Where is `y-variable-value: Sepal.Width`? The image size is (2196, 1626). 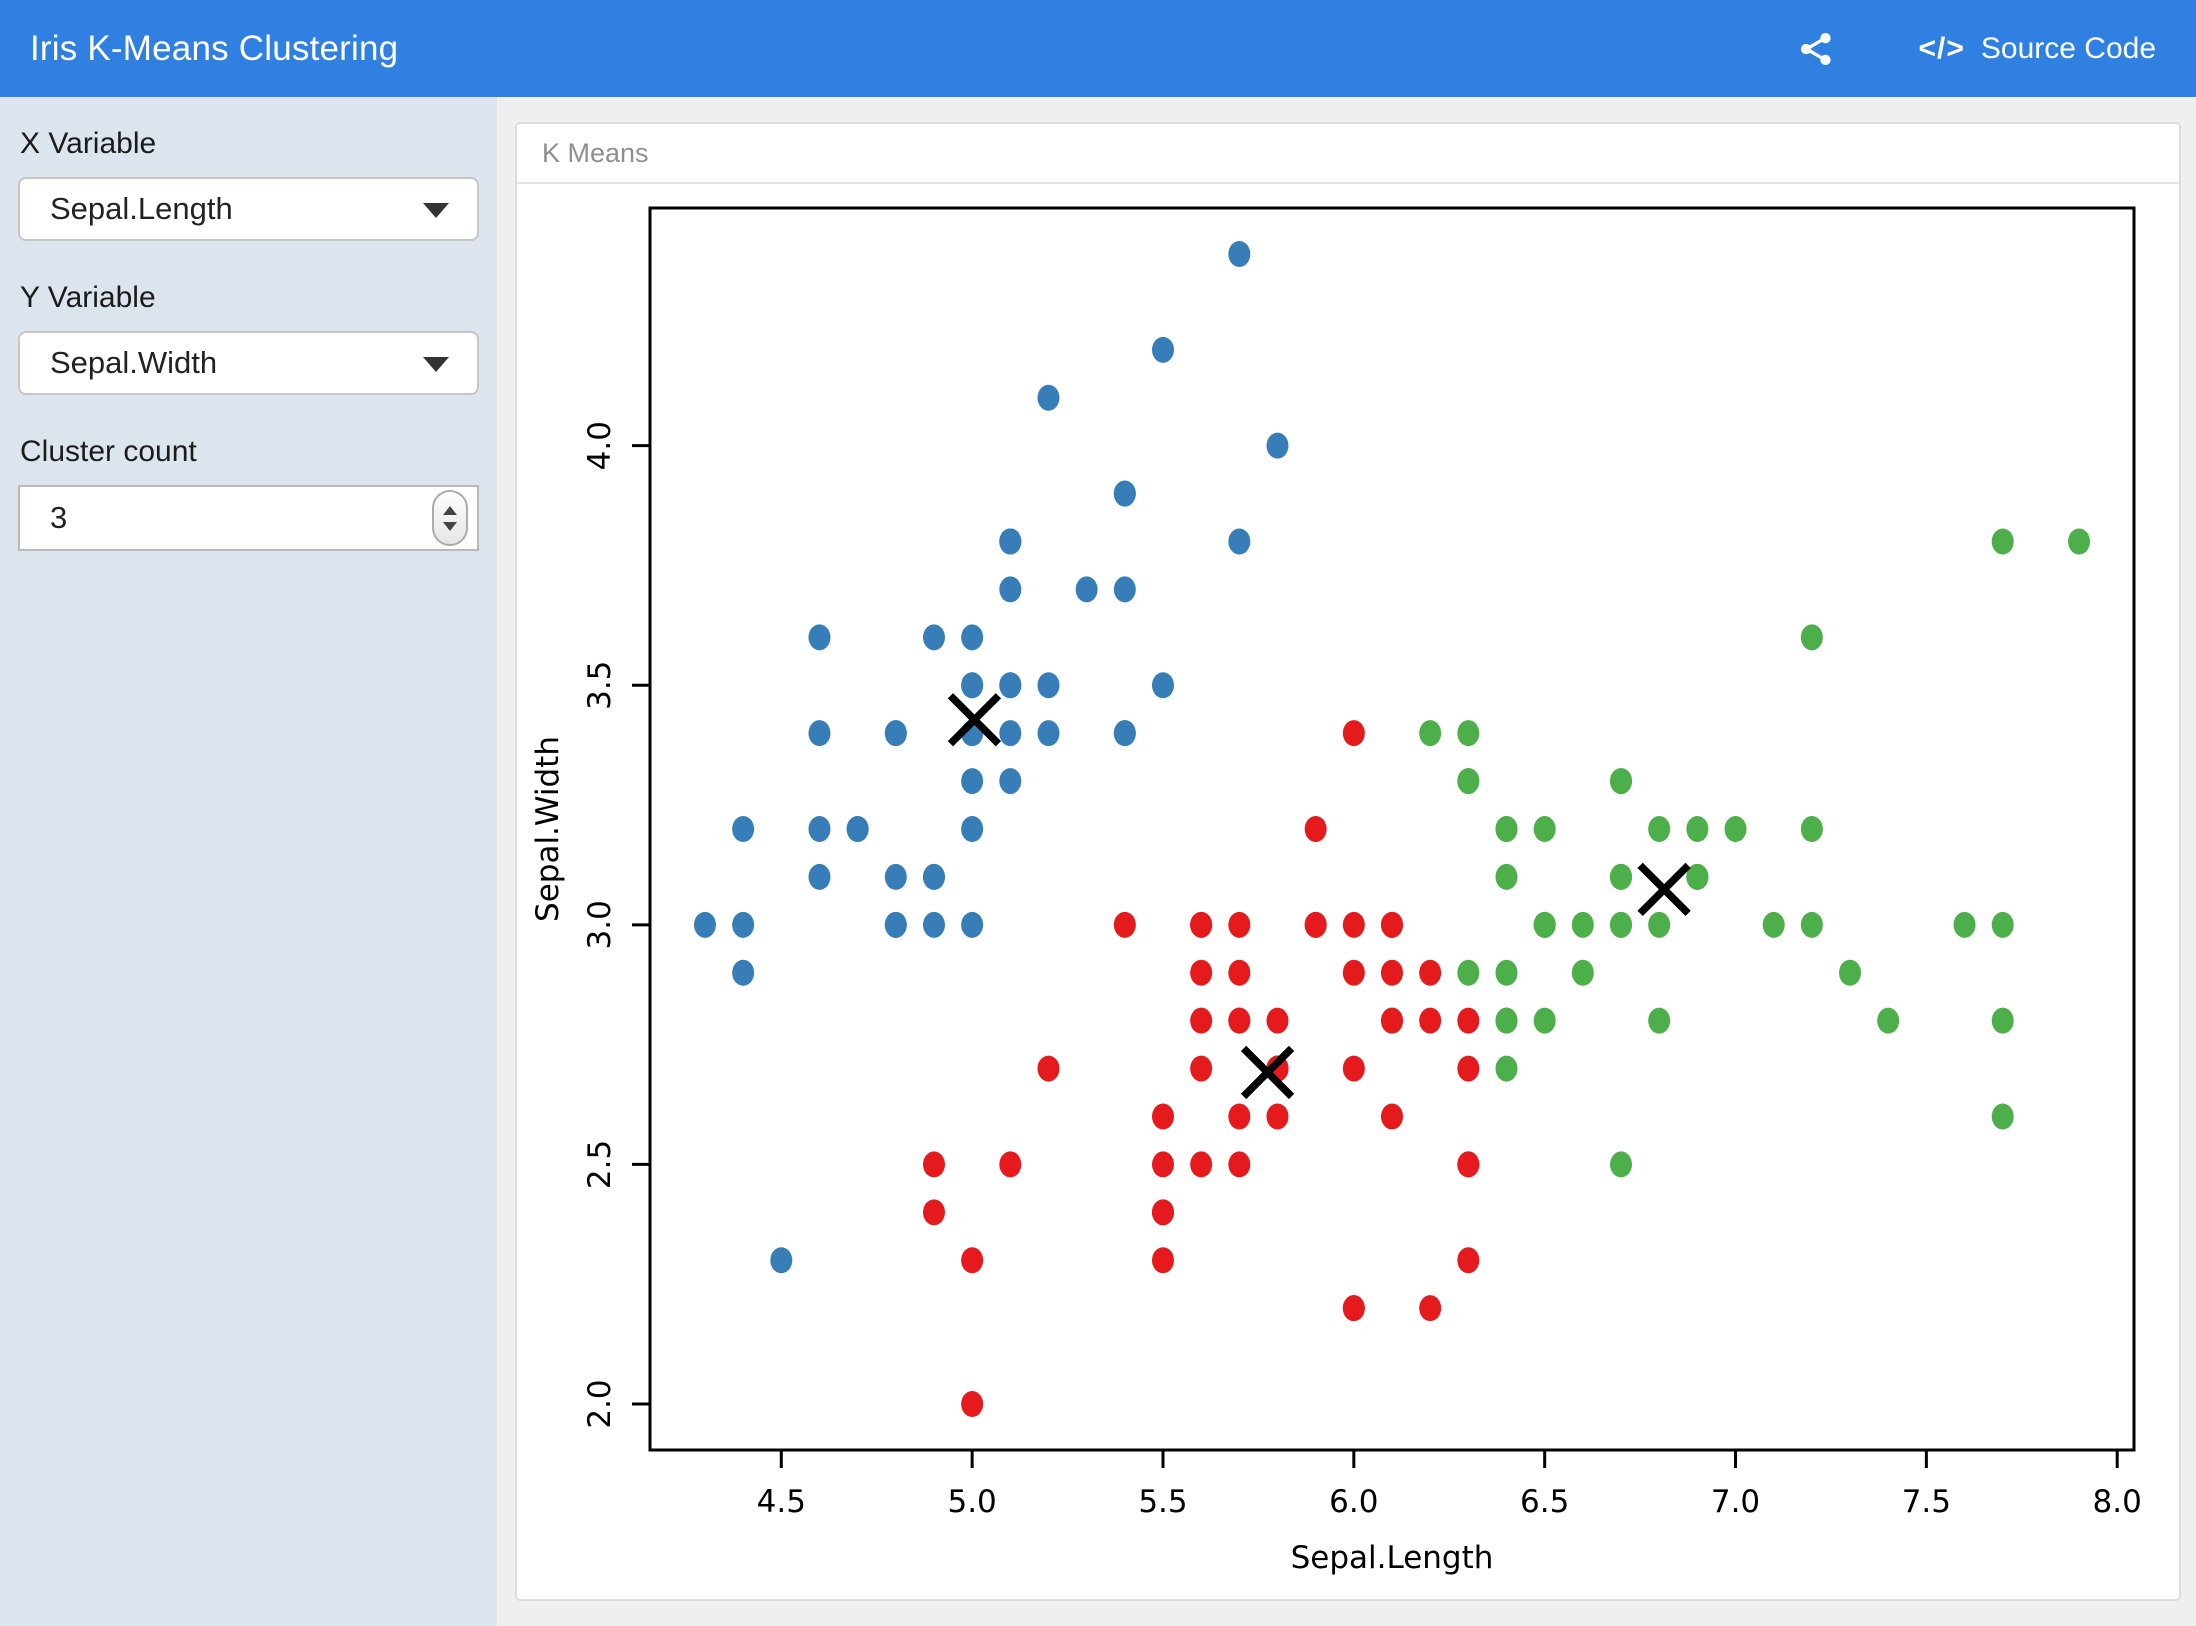 y-variable-value: Sepal.Width is located at coordinates (134, 362).